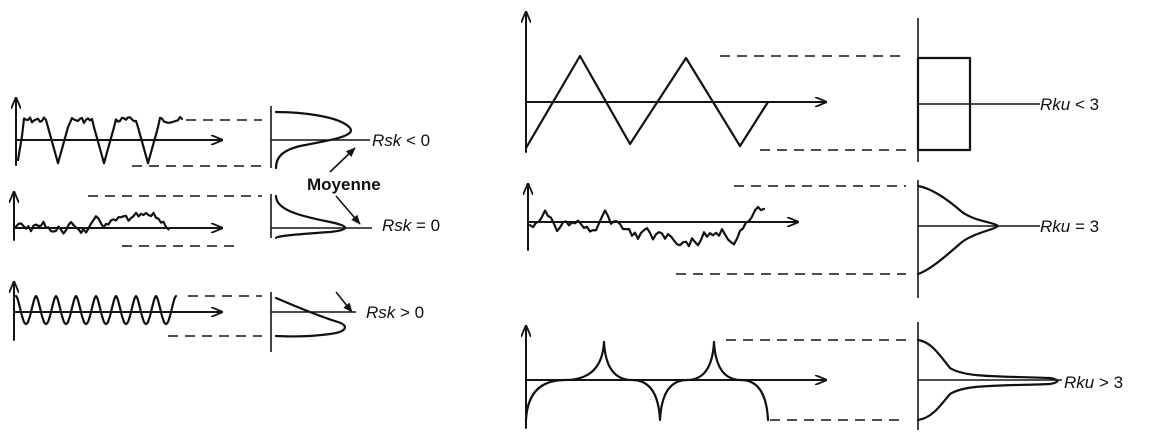 The height and width of the screenshot is (434, 1162). What do you see at coordinates (310, 317) in the screenshot?
I see `distribution-curve-positive-skew` at bounding box center [310, 317].